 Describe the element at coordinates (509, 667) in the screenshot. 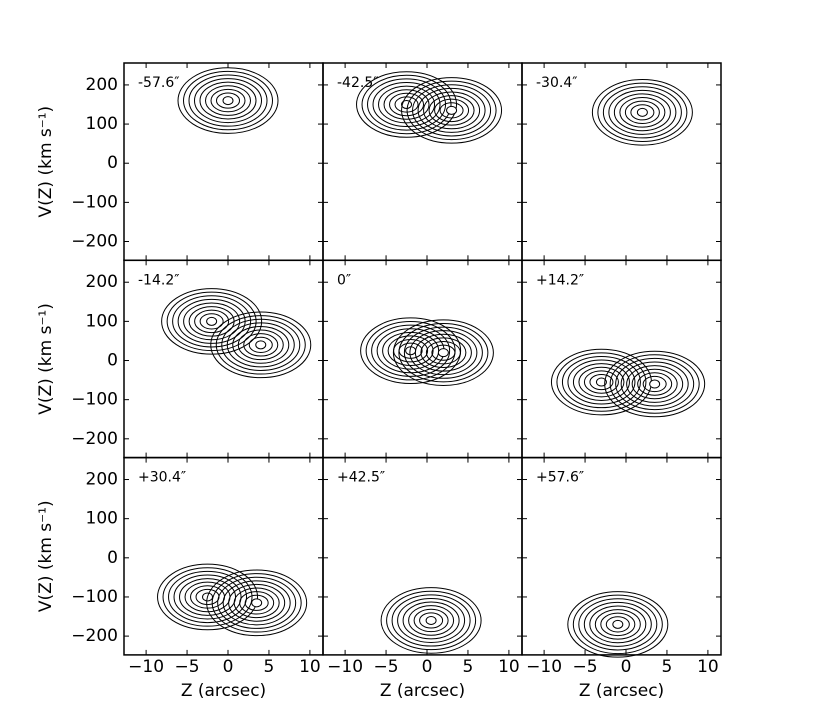

I see `x-tick-label: 10` at that location.